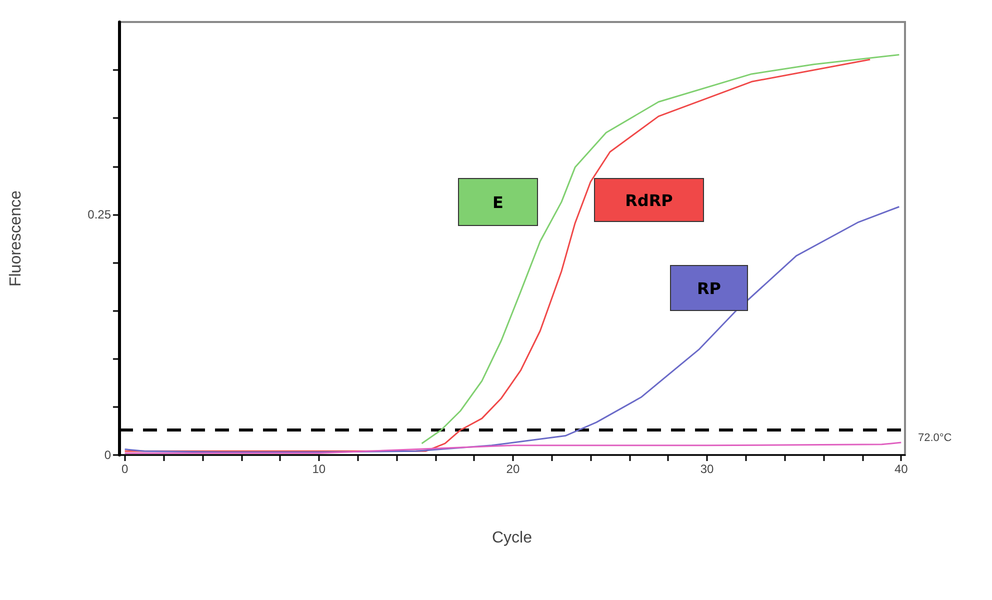 The height and width of the screenshot is (600, 992). What do you see at coordinates (512, 538) in the screenshot?
I see `x-axis-title: Cycle` at bounding box center [512, 538].